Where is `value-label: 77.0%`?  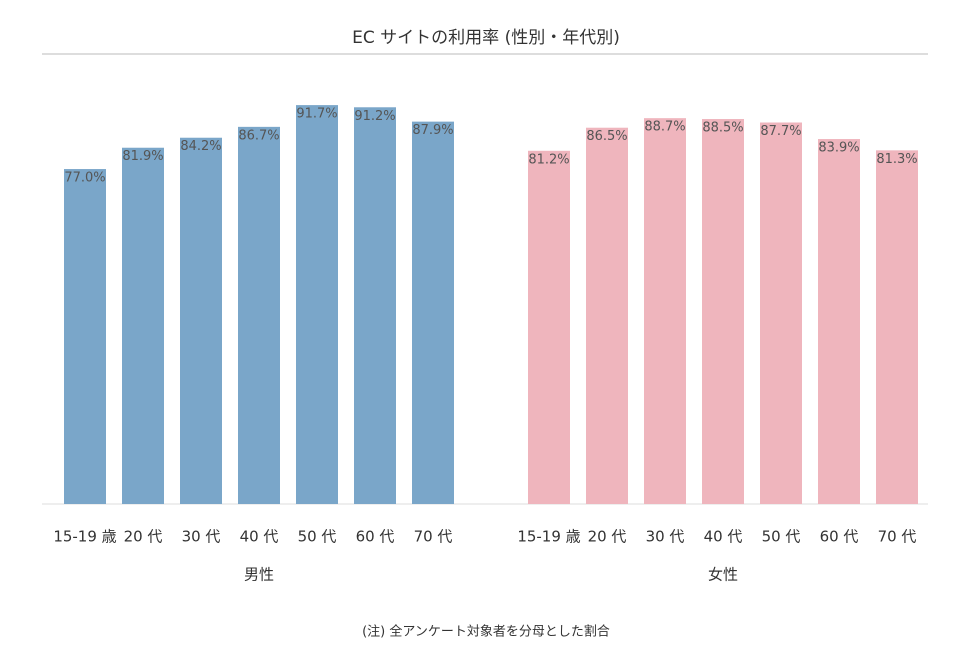 value-label: 77.0% is located at coordinates (84, 178).